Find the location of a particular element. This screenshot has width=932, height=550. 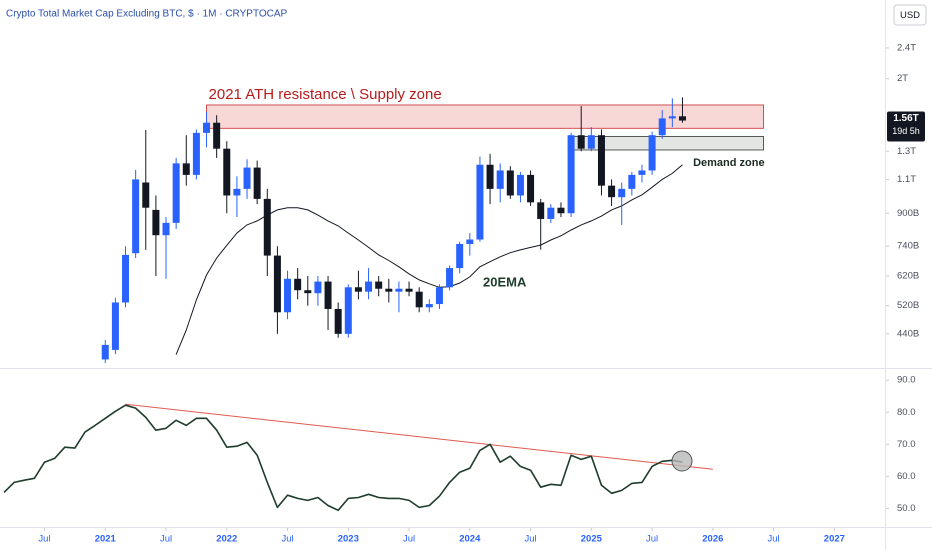

rsi-line is located at coordinates (343, 458).